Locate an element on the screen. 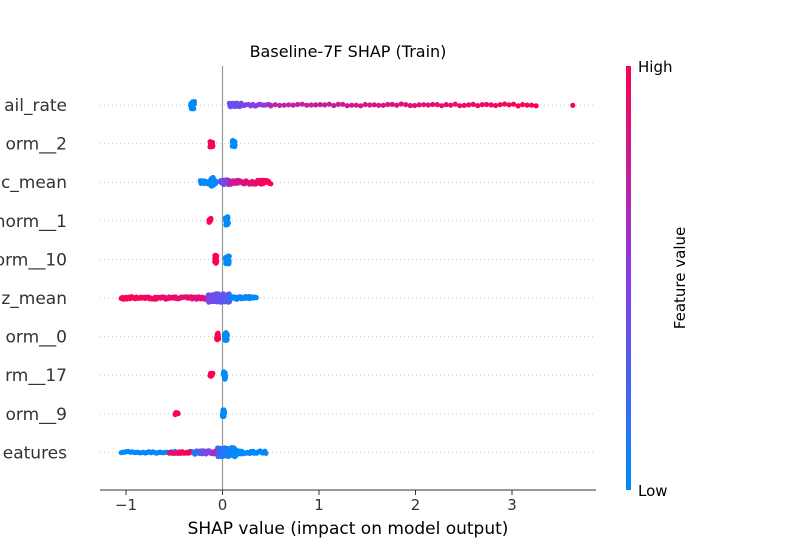  feature-label: norm__1 is located at coordinates (33, 222).